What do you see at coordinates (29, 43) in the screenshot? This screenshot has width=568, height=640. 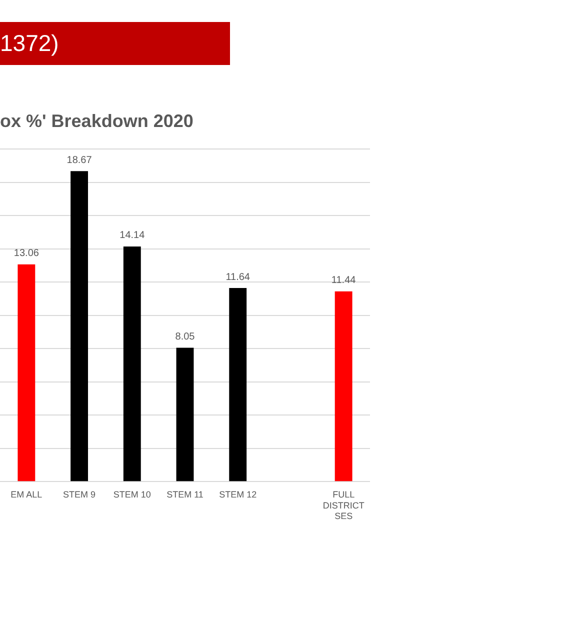 I see `chart-title: 1372)` at bounding box center [29, 43].